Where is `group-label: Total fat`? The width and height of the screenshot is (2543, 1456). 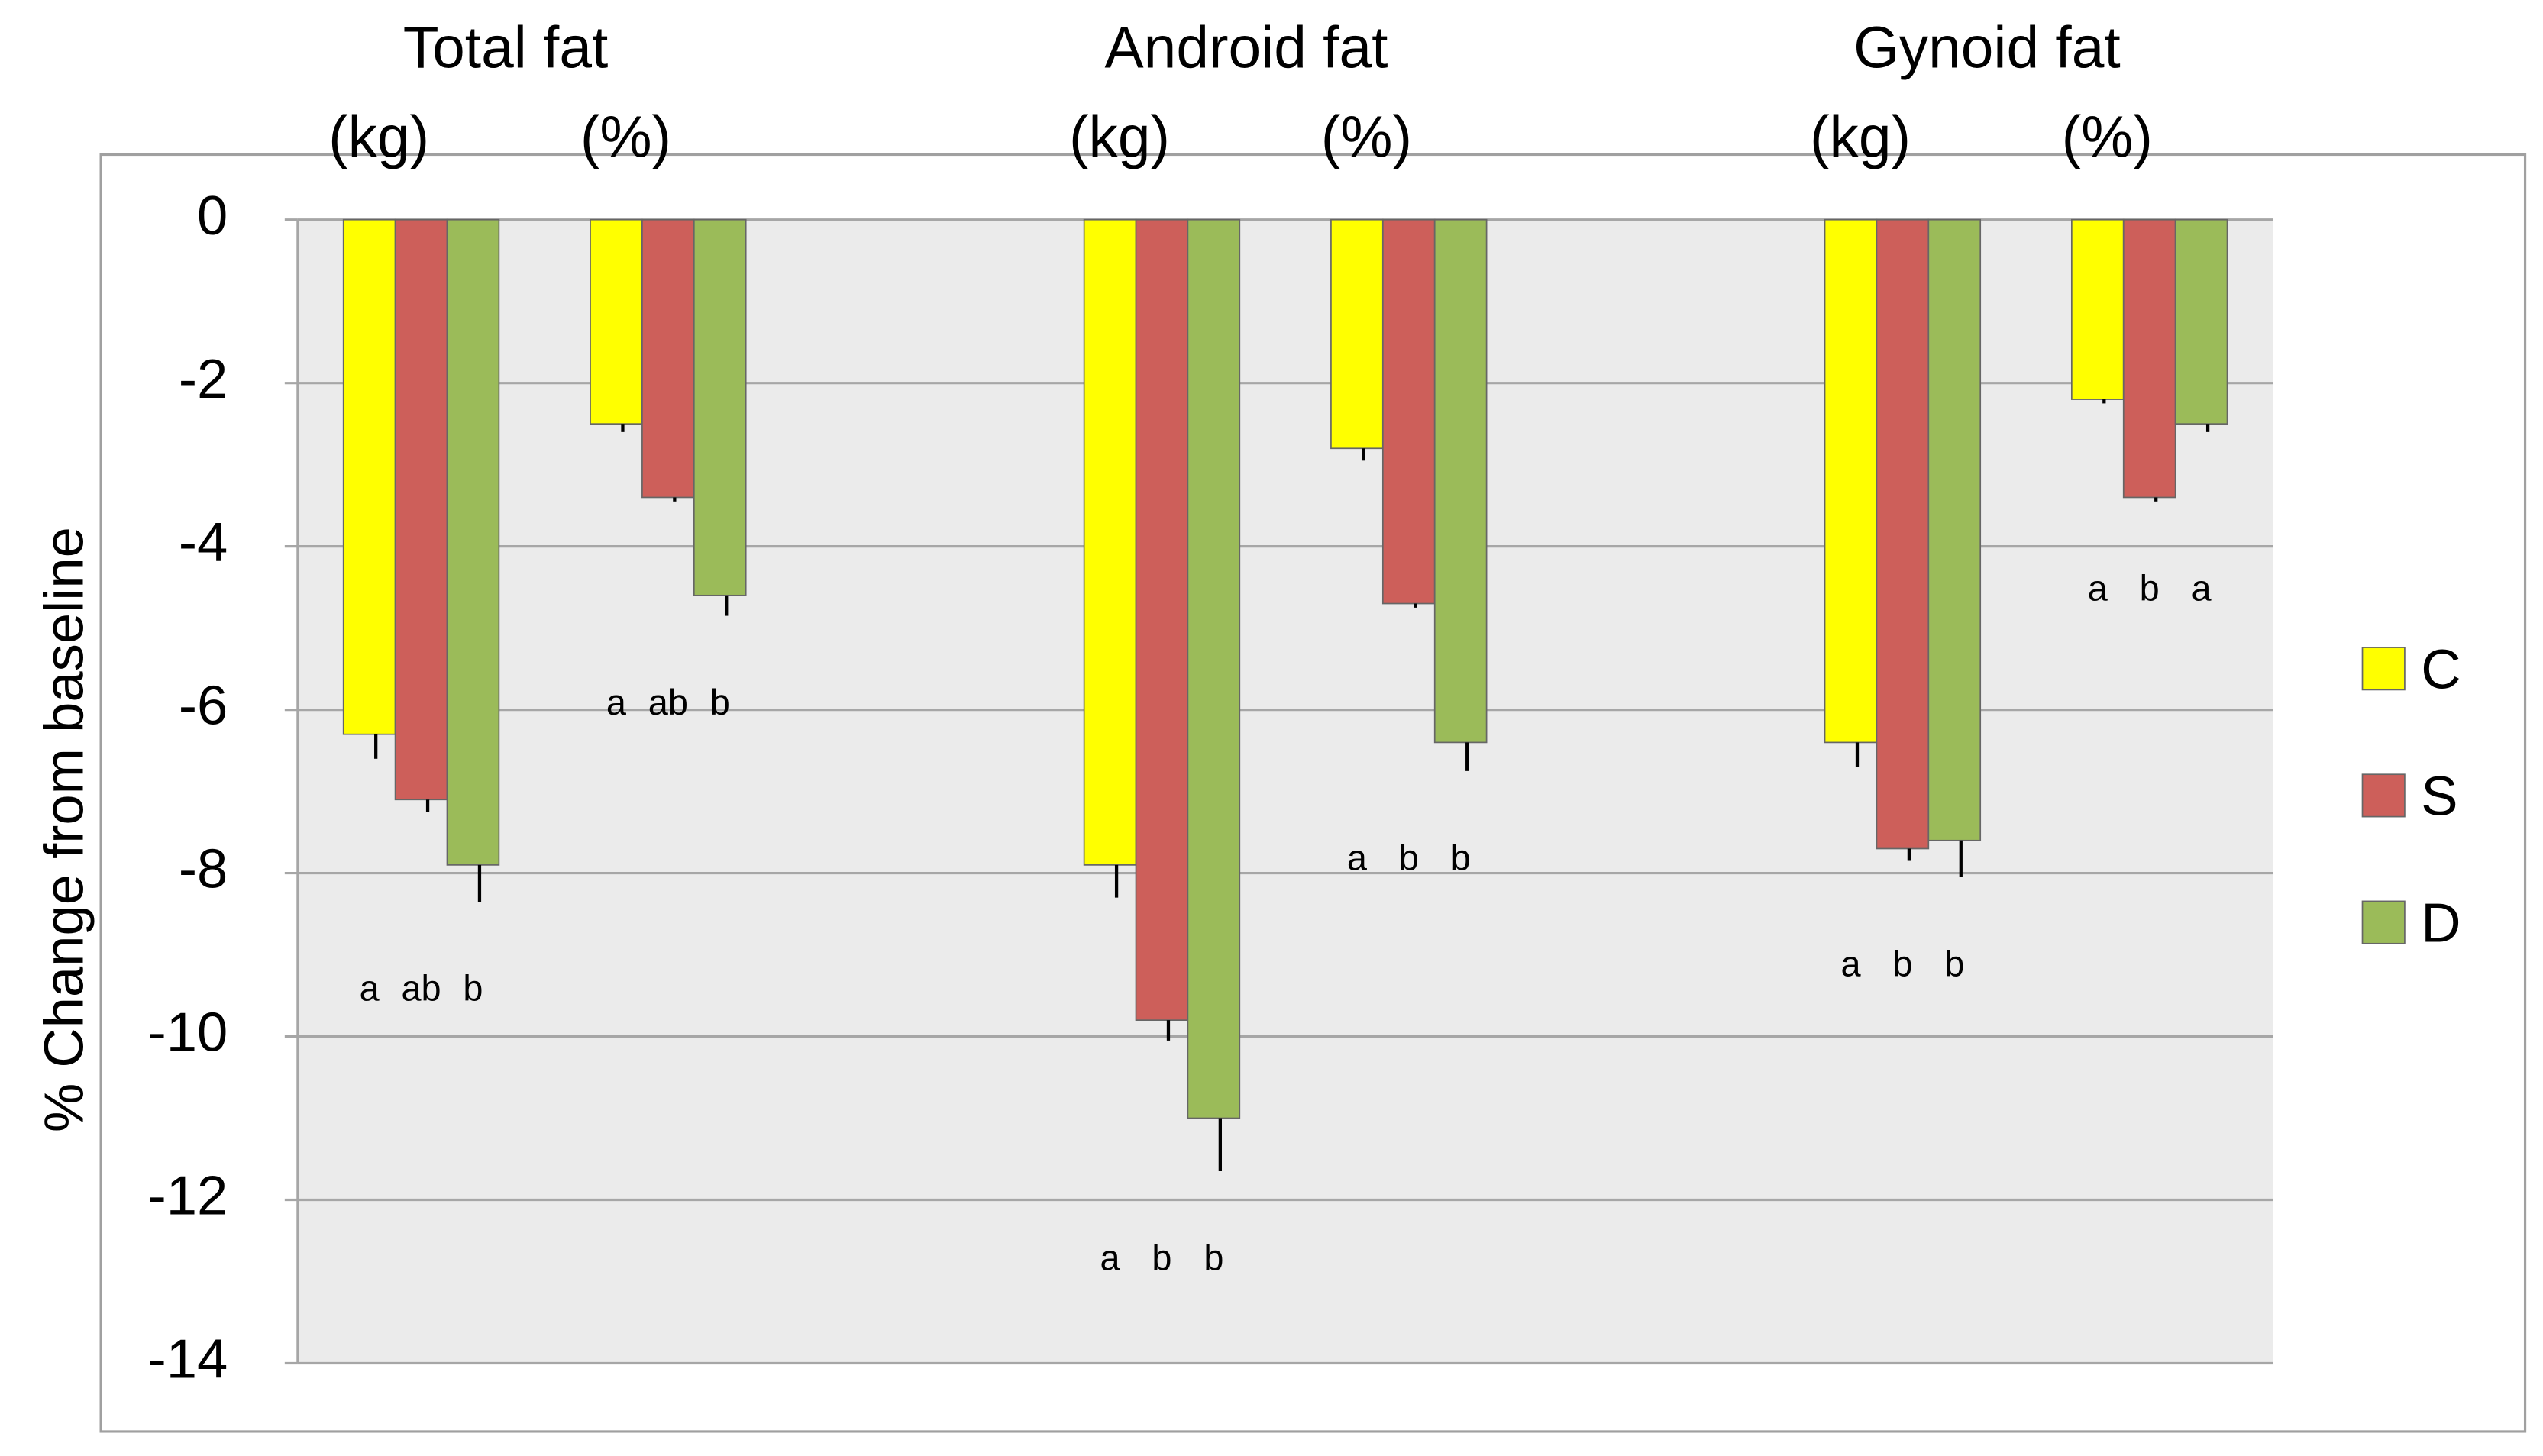 group-label: Total fat is located at coordinates (506, 48).